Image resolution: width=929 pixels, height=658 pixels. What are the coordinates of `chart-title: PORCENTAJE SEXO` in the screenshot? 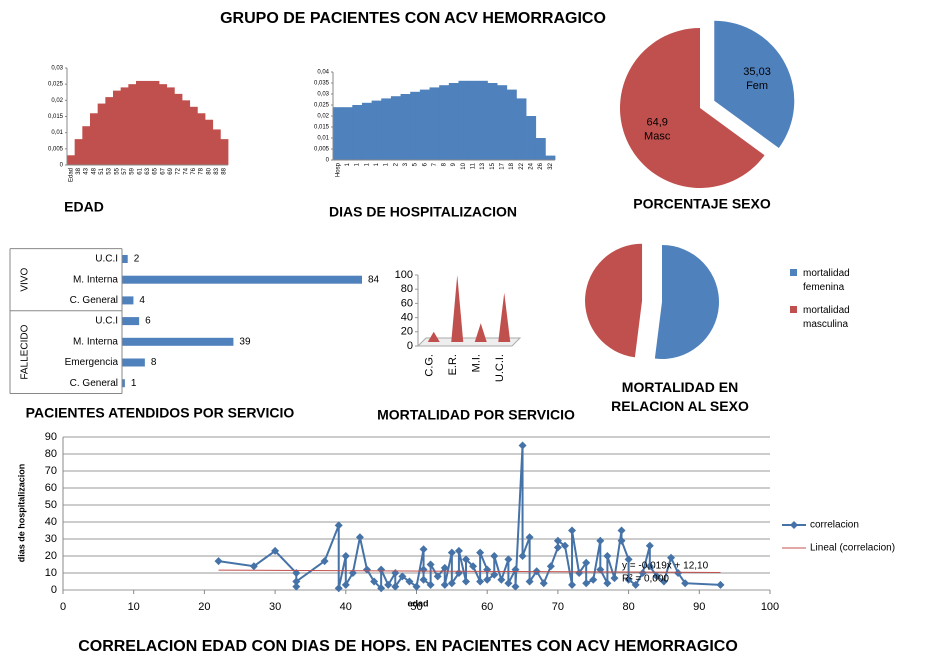 It's located at (702, 204).